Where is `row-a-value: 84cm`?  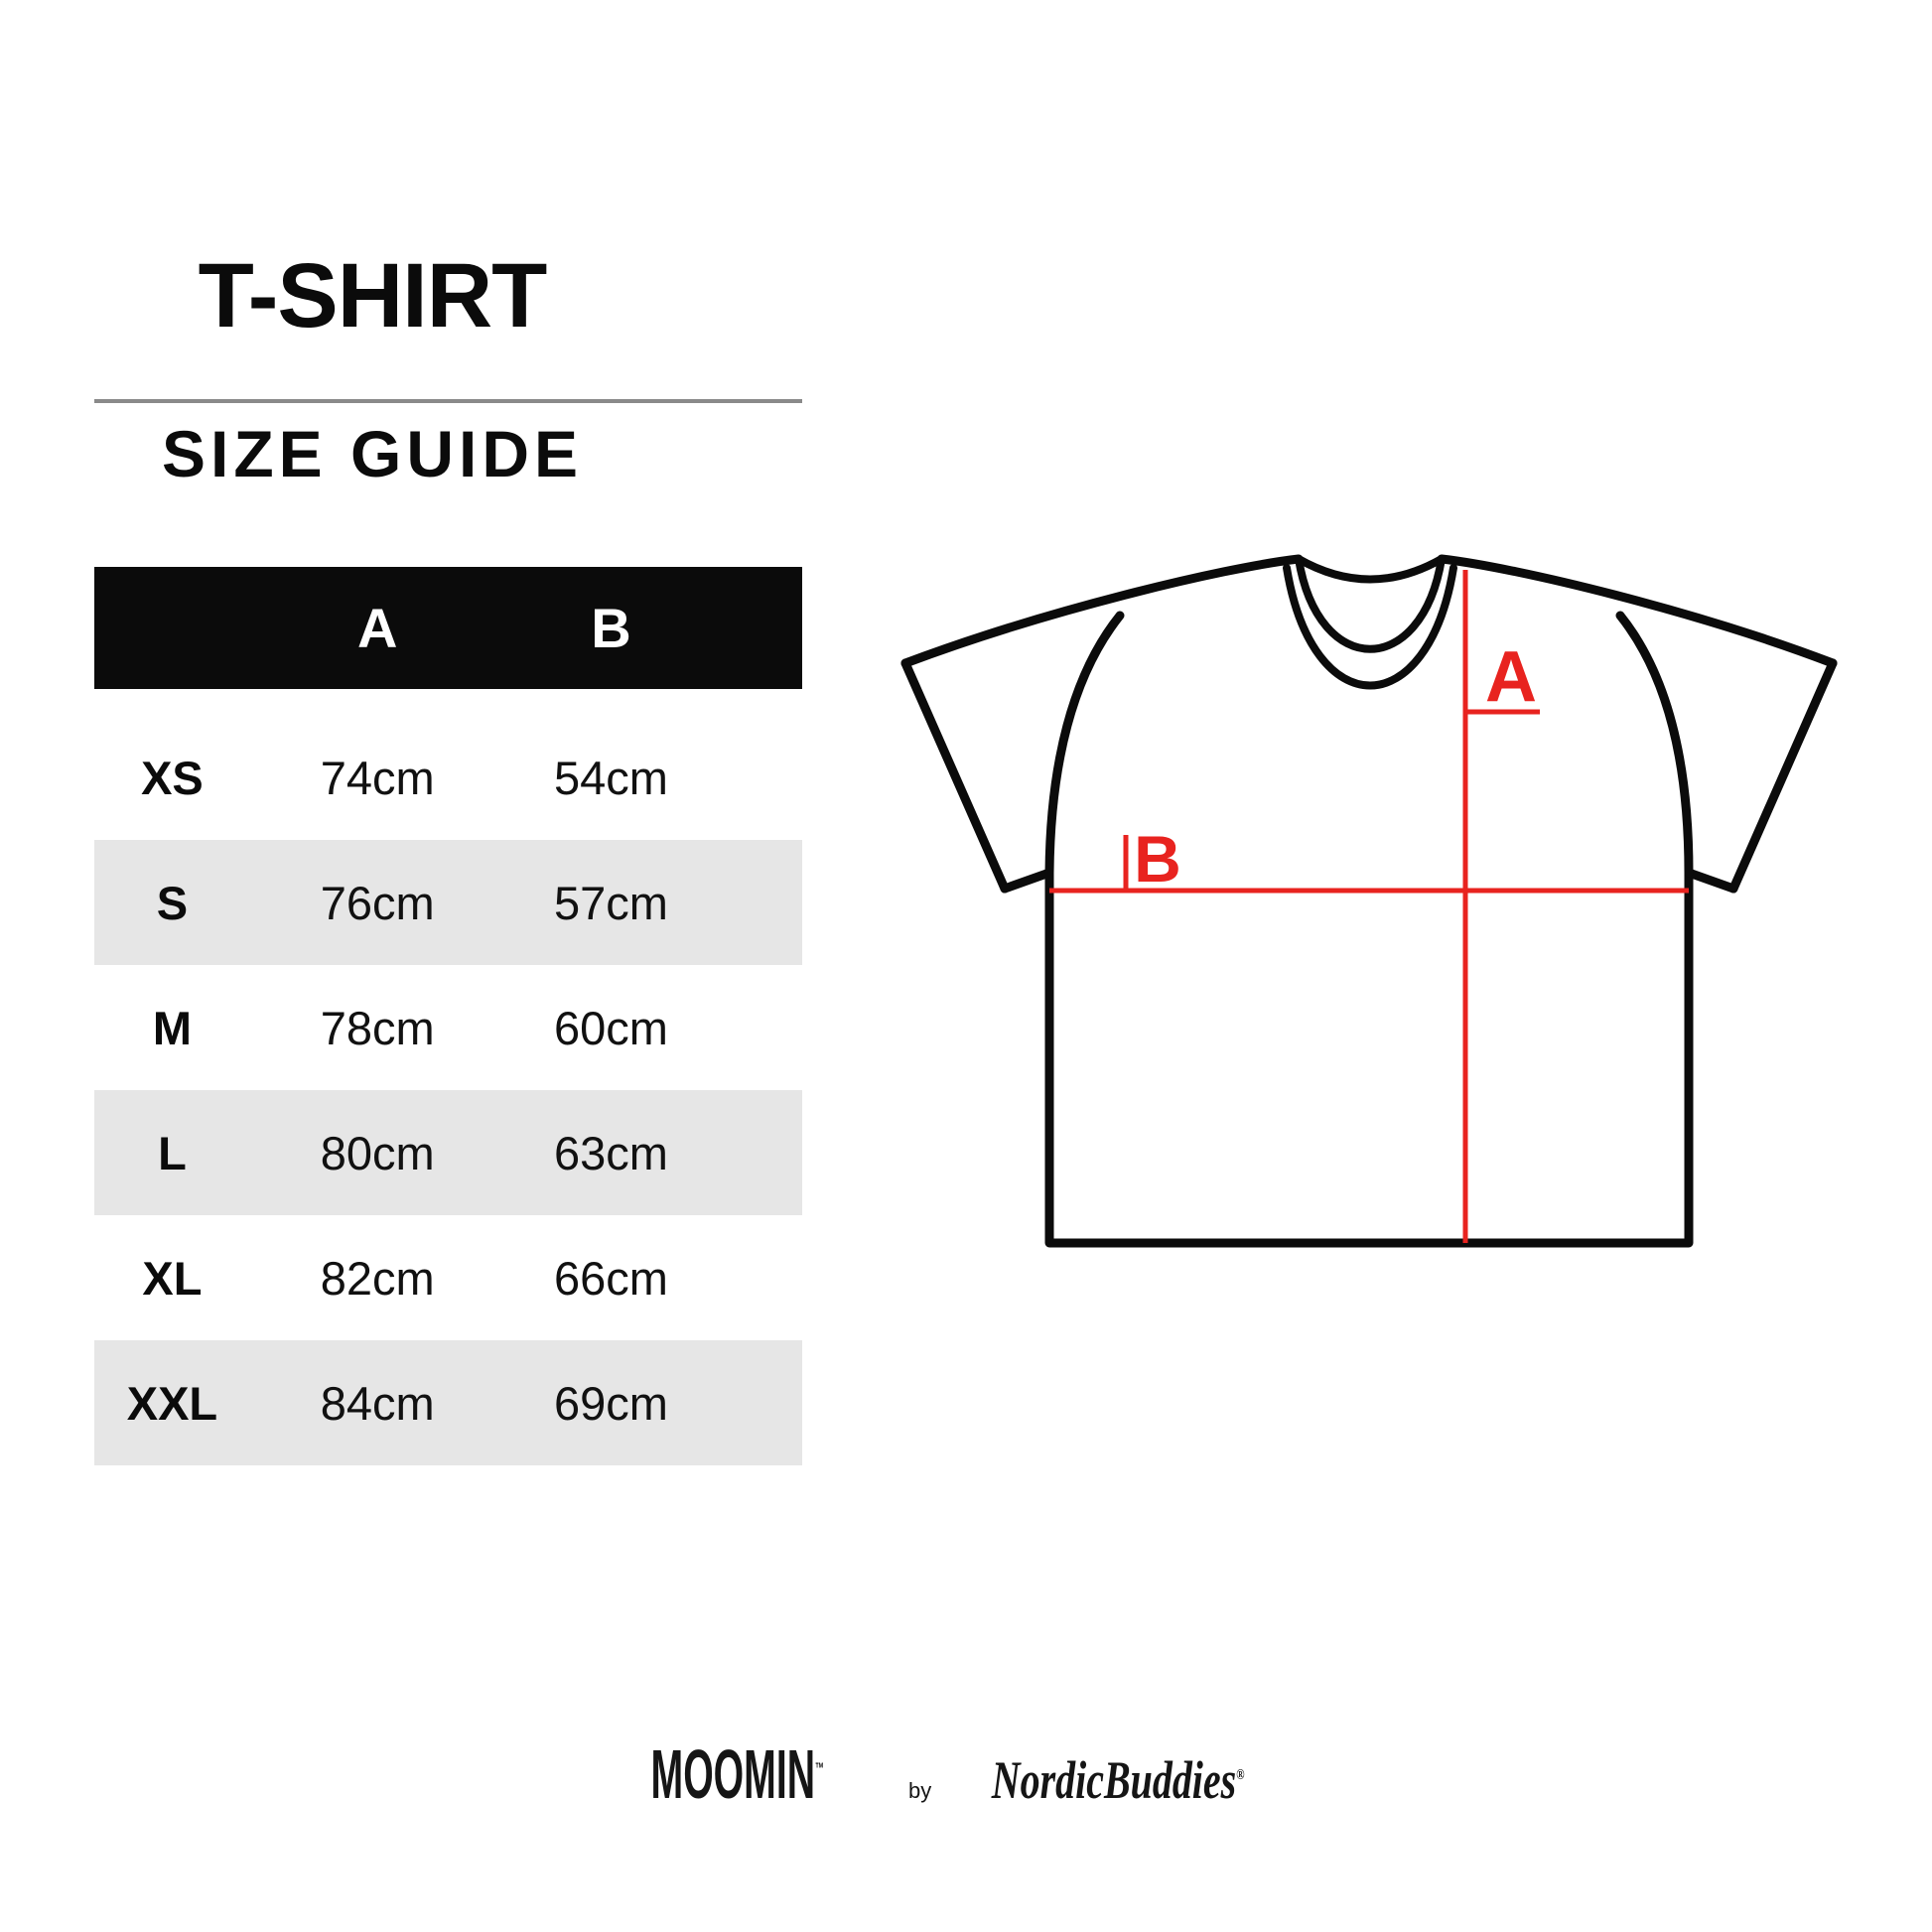 row-a-value: 84cm is located at coordinates (377, 1403).